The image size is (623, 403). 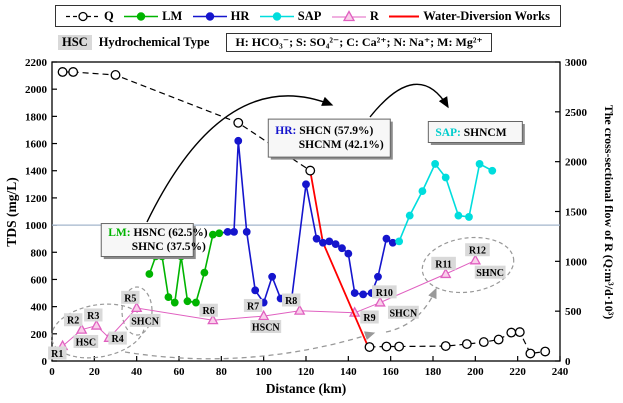 I want to click on point-label-r9: R9, so click(x=369, y=317).